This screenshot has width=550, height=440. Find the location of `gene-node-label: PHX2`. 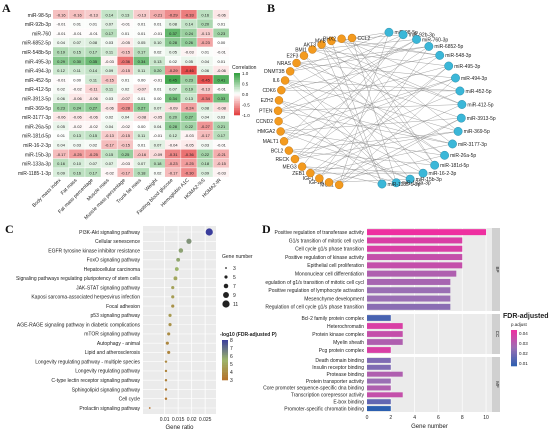

gene-node-label: PHX2 is located at coordinates (329, 40).